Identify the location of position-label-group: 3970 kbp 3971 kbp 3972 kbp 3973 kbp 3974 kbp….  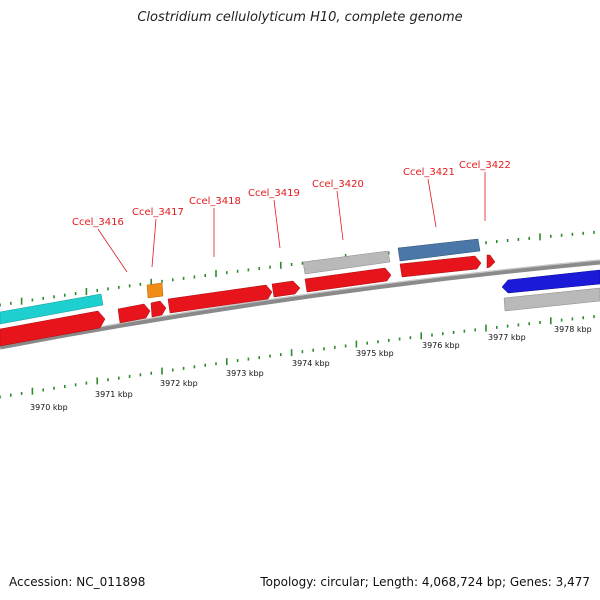
(311, 368).